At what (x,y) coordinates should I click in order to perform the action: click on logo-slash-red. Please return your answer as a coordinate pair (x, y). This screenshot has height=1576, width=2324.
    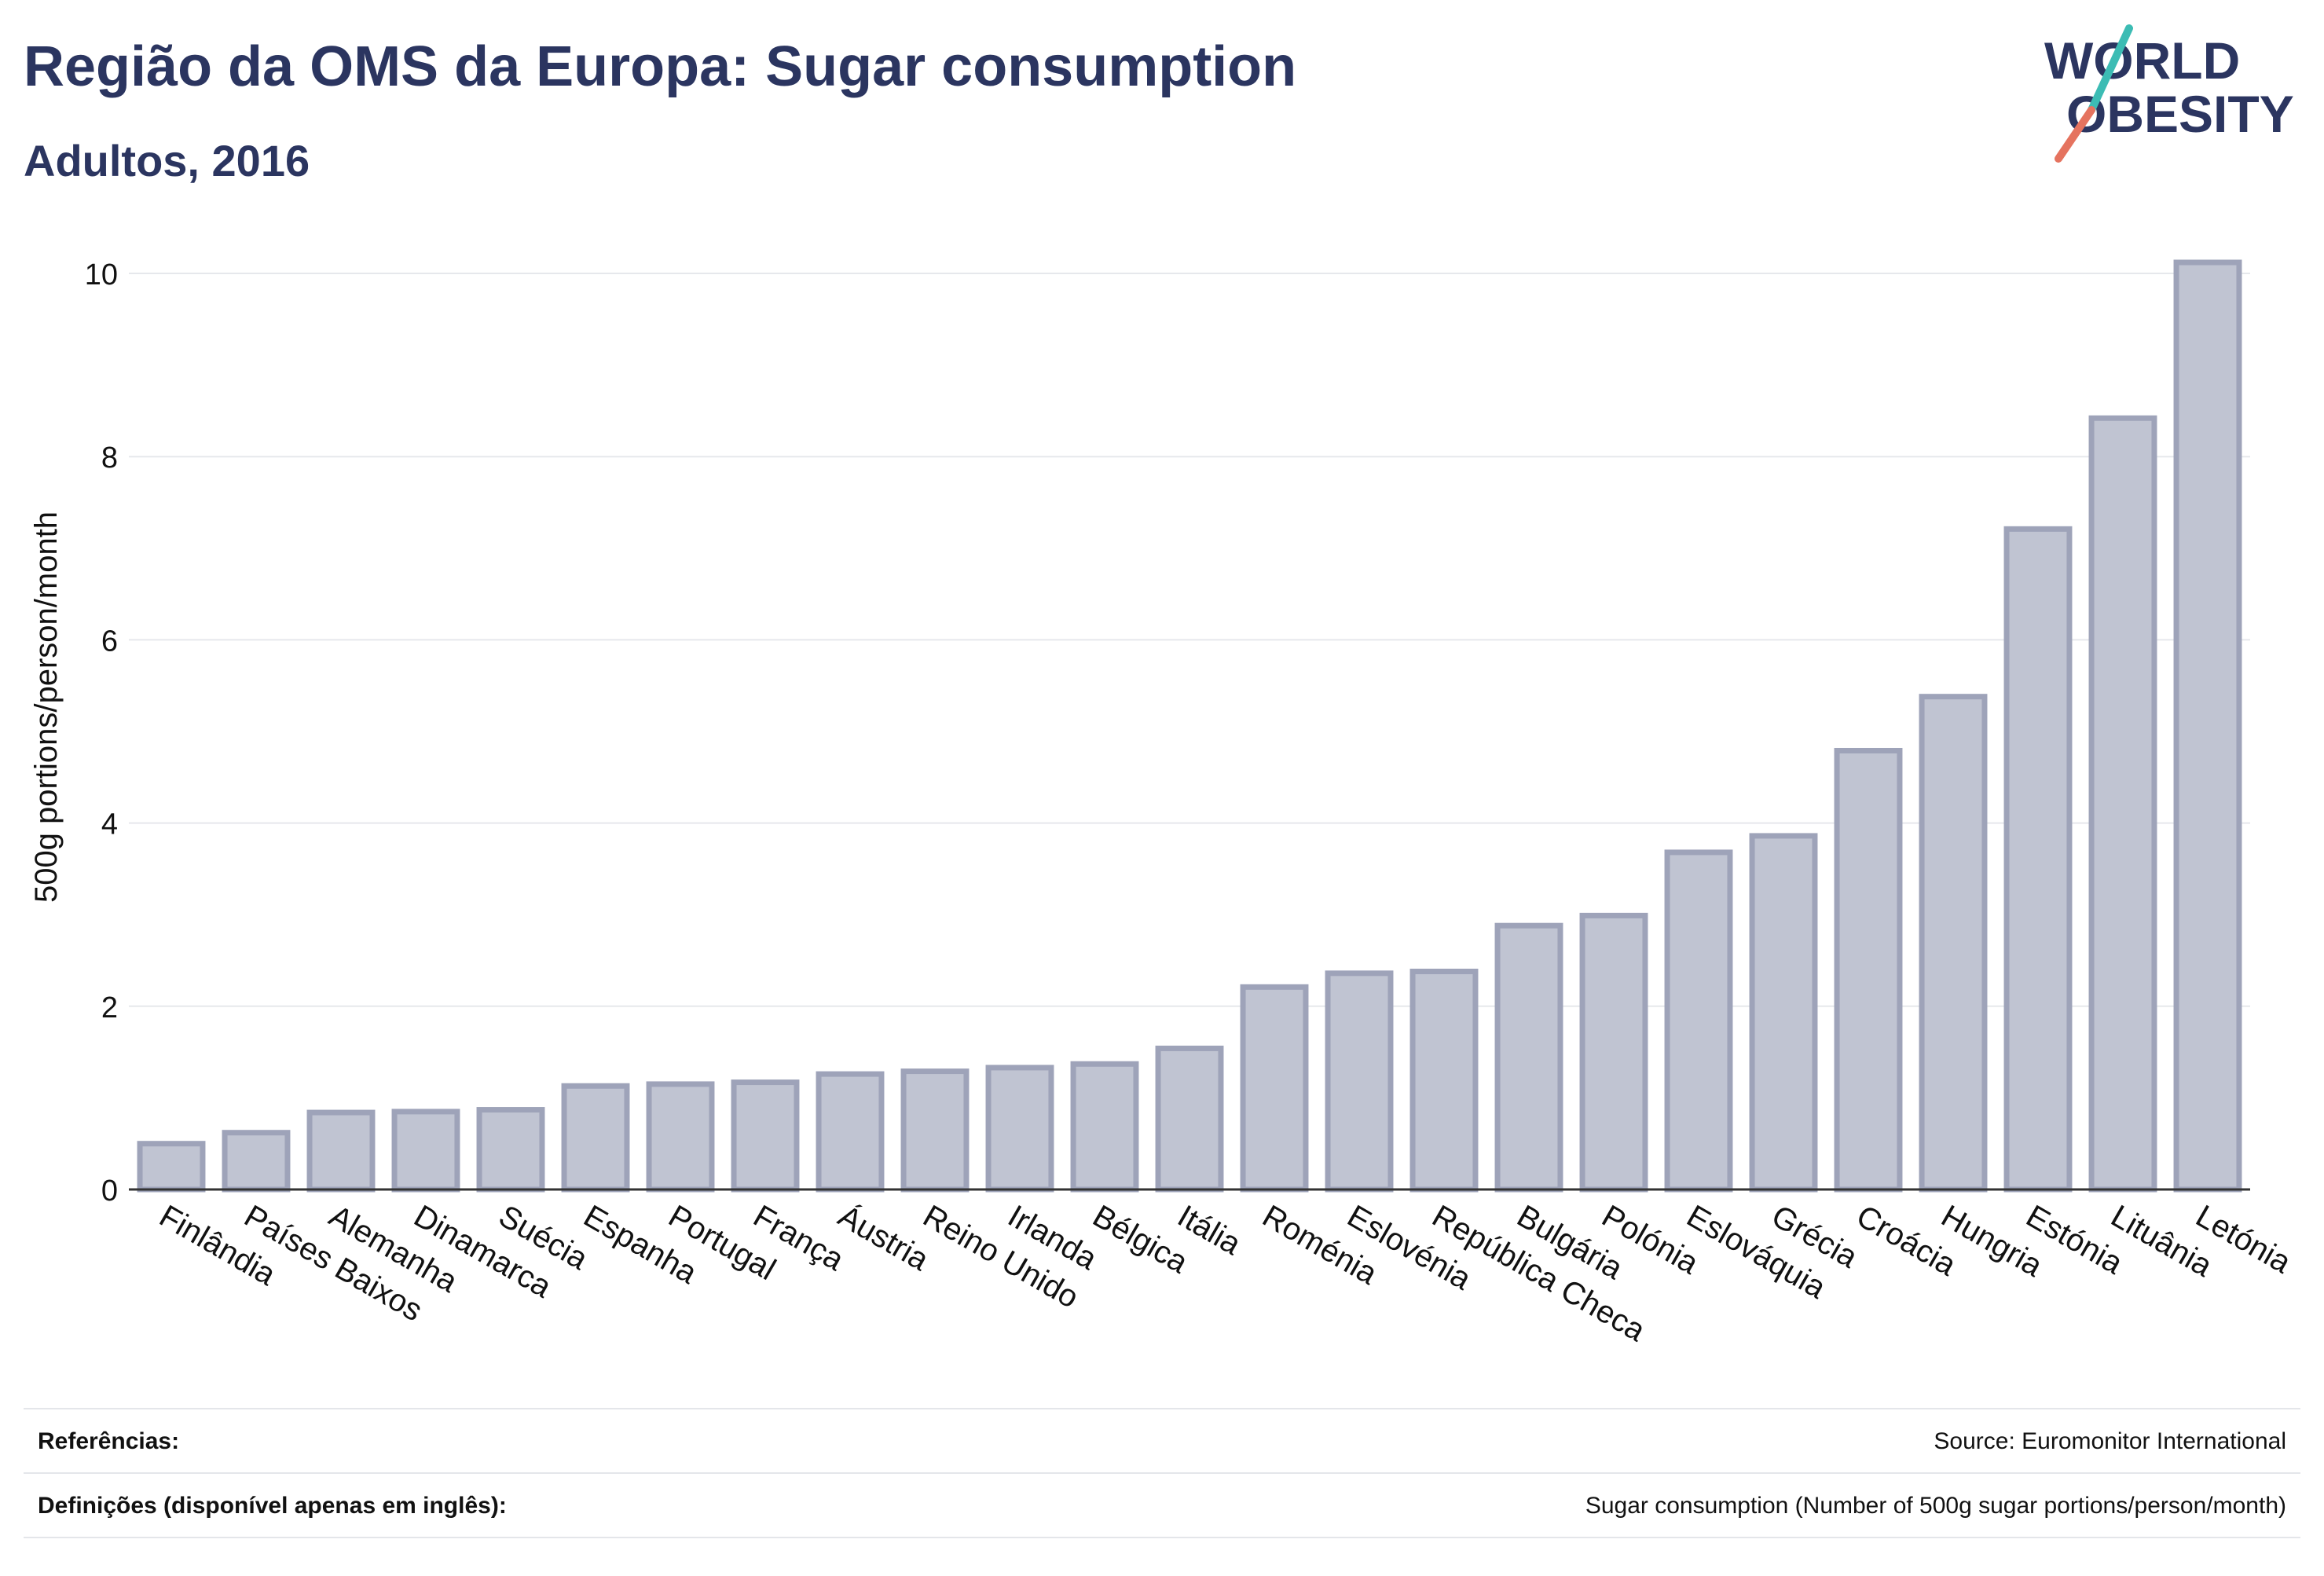
    Looking at the image, I should click on (2075, 134).